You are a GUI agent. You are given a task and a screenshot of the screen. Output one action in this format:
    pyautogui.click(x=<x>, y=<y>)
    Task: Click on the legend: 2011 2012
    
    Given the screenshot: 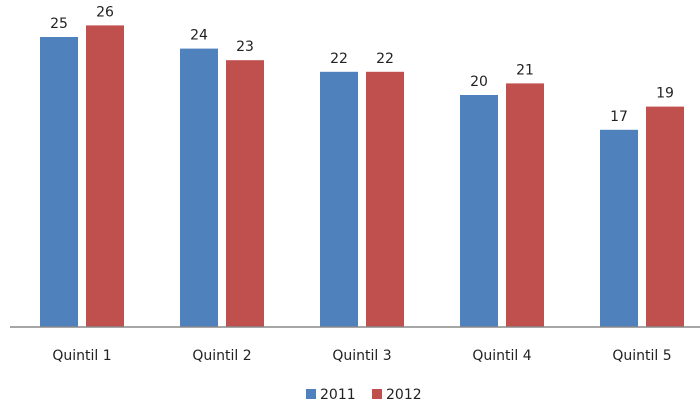 What is the action you would take?
    pyautogui.click(x=364, y=395)
    